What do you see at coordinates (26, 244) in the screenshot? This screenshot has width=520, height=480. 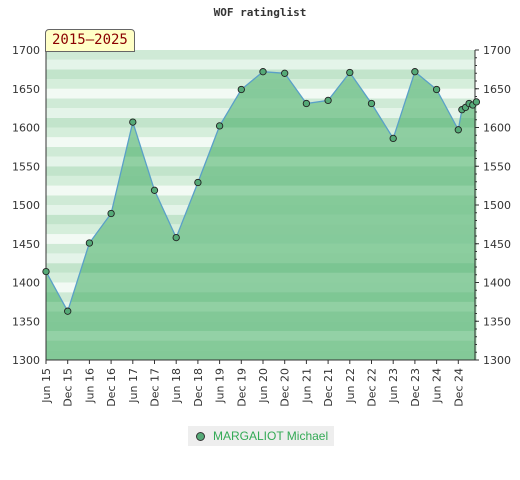 I see `y-tick-label: 1450` at bounding box center [26, 244].